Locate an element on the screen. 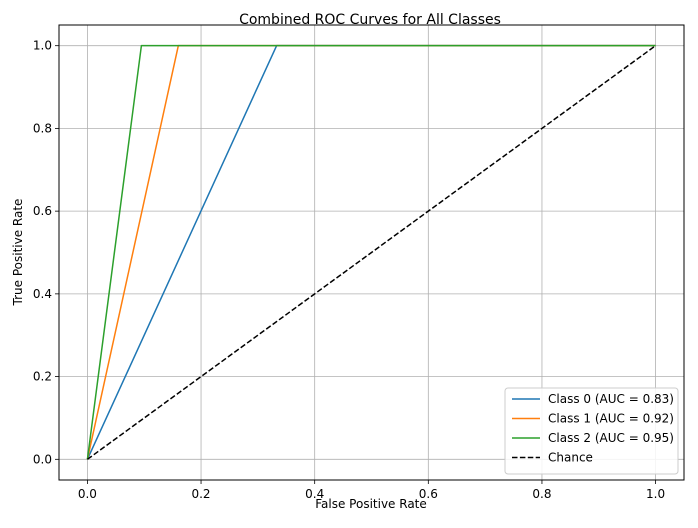 Image resolution: width=698 pixels, height=528 pixels. legend-label-3: Chance is located at coordinates (570, 458).